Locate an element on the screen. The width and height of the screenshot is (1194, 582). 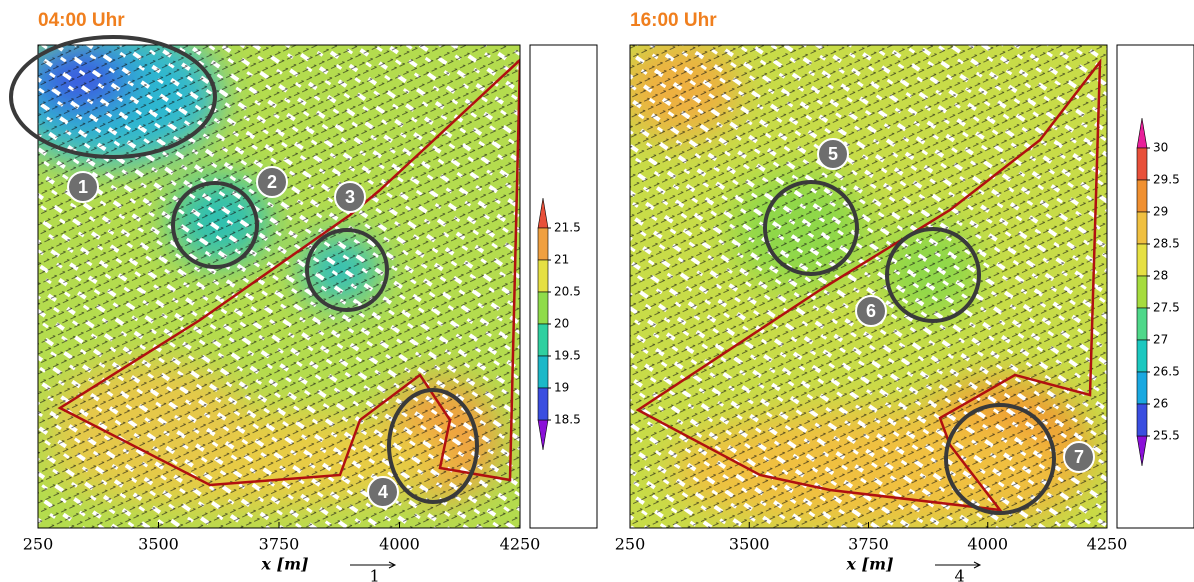
colorbar-label: 20.5 is located at coordinates (567, 292).